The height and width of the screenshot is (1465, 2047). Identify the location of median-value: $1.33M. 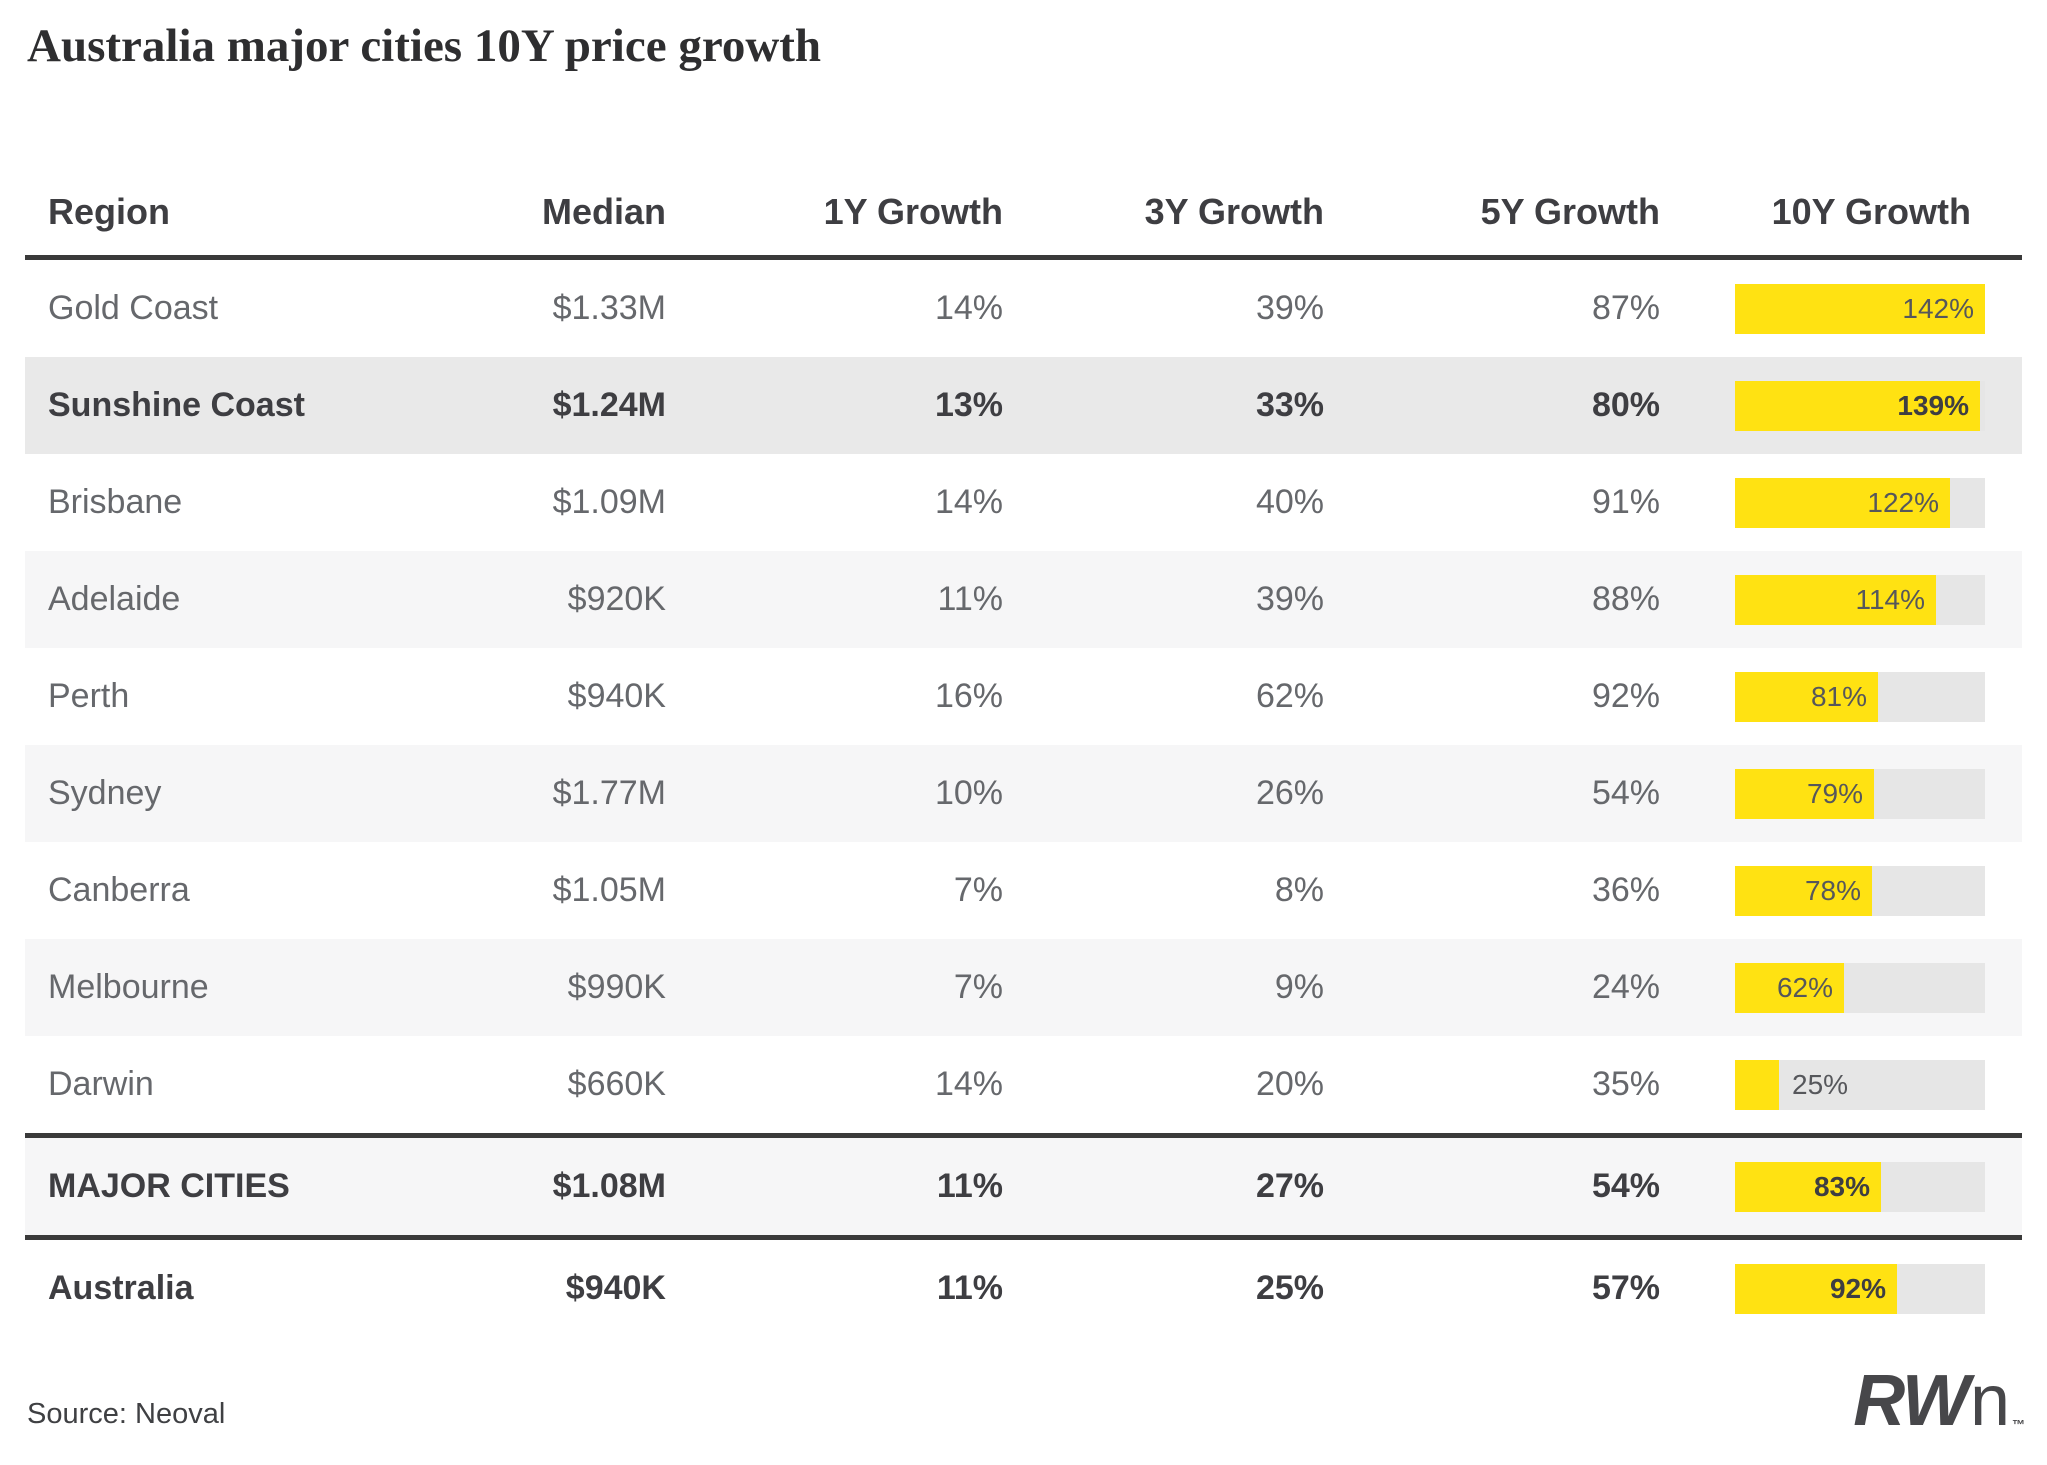
(609, 308).